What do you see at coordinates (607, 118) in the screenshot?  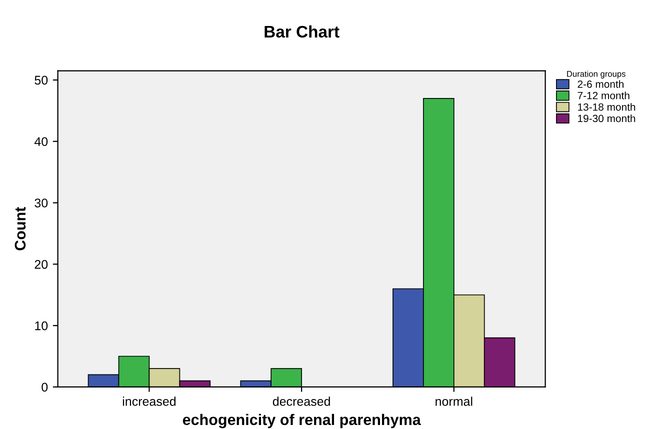 I see `legend-label: 19-30 month` at bounding box center [607, 118].